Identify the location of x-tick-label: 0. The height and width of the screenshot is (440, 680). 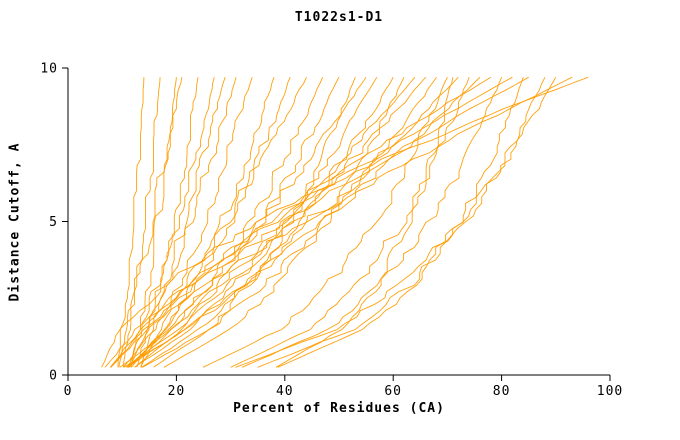
(68, 391).